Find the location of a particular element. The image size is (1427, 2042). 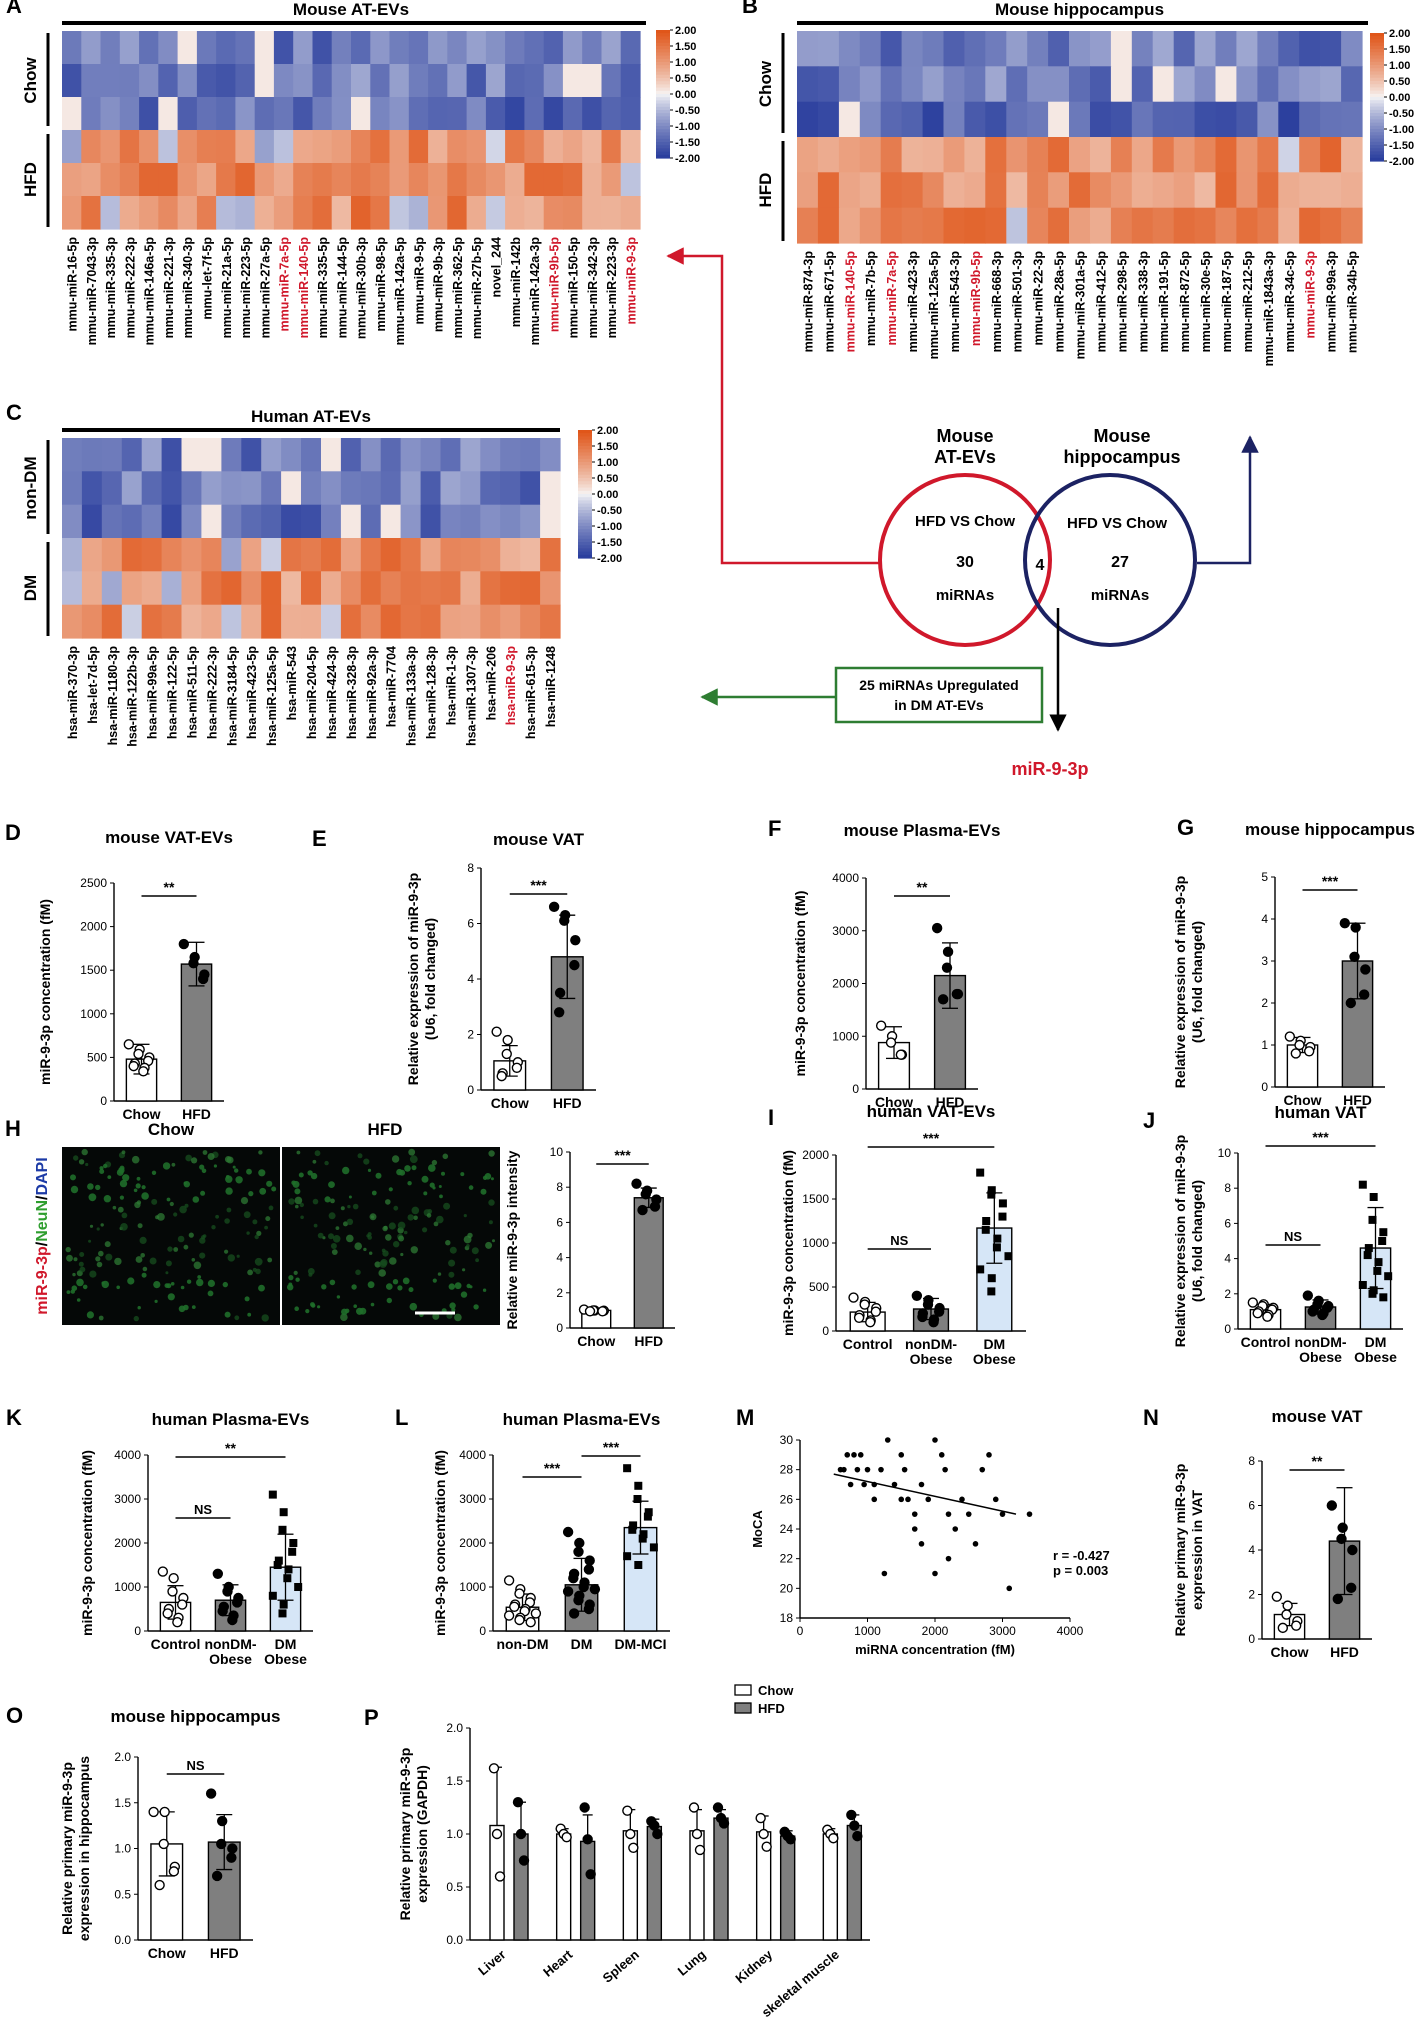

panel-letter-l: L is located at coordinates (401, 1417).